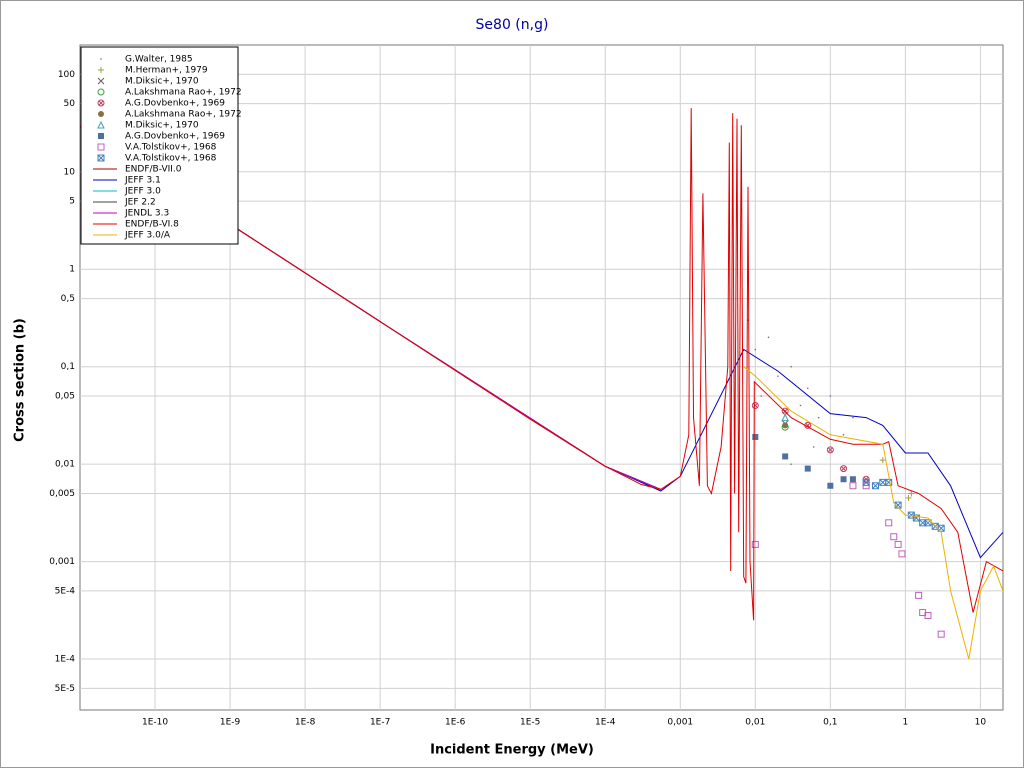 The image size is (1024, 768). Describe the element at coordinates (152, 225) in the screenshot. I see `legend-label: ENDF/B-VI.8` at that location.